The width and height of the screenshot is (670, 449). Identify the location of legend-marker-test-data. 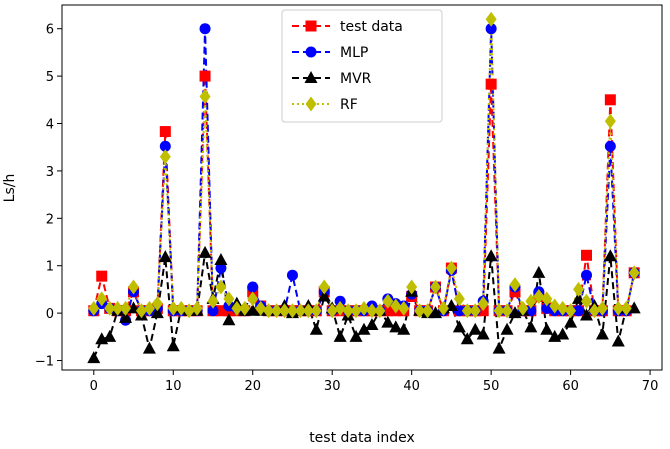
(311, 26).